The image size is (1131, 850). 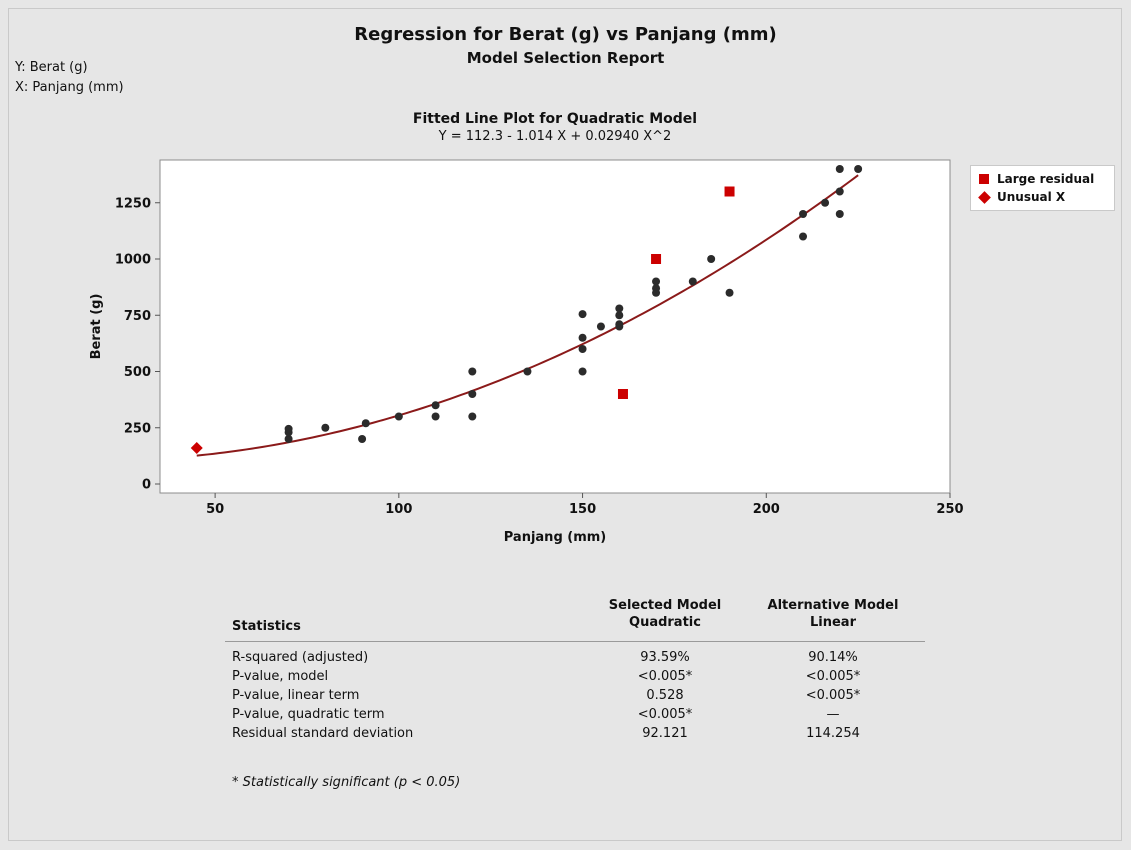 I want to click on regression-equation: Y = 112.3 - 1.014 X + 0.02940 X^2, so click(x=555, y=136).